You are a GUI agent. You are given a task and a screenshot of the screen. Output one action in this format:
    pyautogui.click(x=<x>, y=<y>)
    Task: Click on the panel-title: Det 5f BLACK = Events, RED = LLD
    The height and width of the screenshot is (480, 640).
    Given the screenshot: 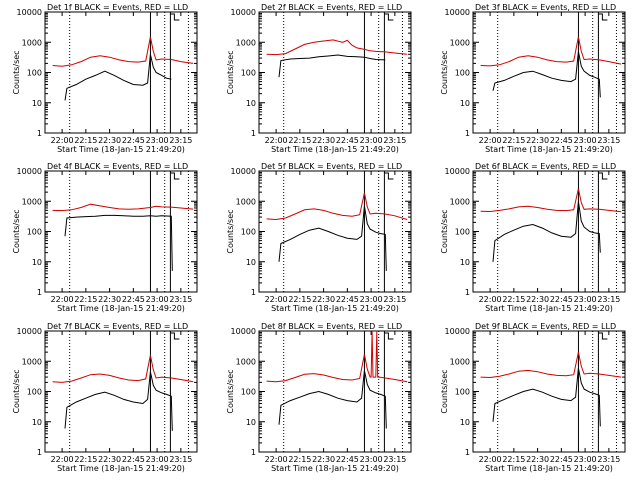 What is the action you would take?
    pyautogui.click(x=331, y=166)
    